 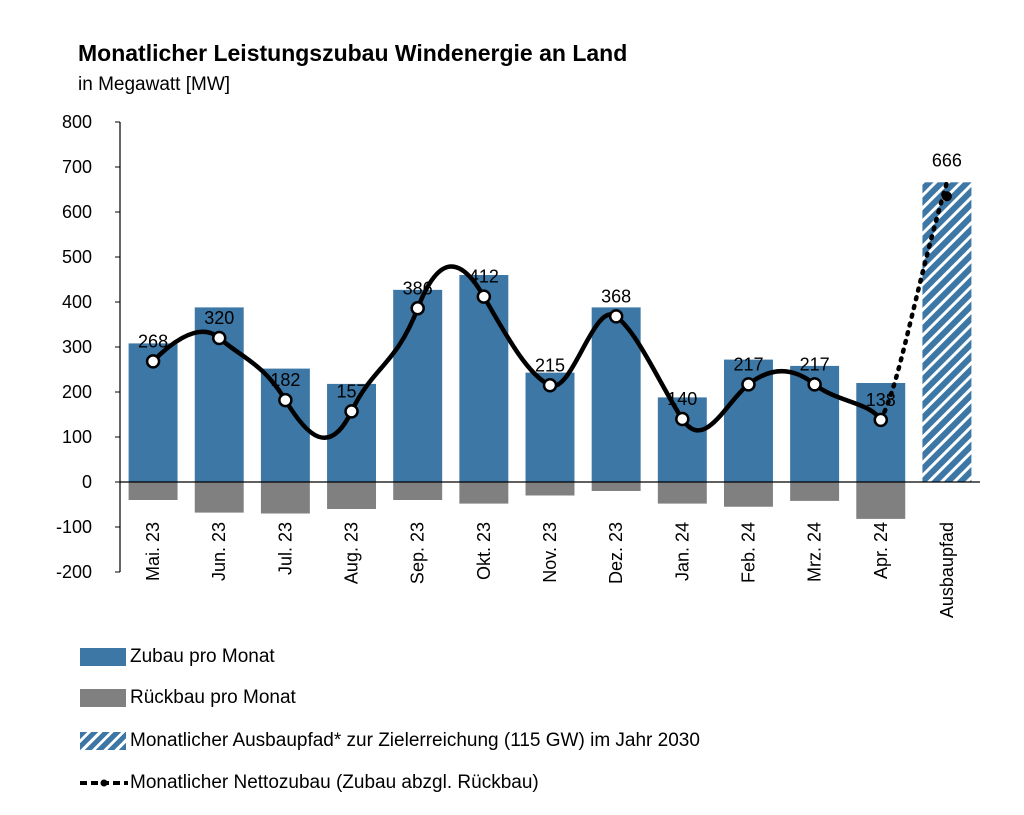 I want to click on y-tick-label: 0, so click(x=87, y=482).